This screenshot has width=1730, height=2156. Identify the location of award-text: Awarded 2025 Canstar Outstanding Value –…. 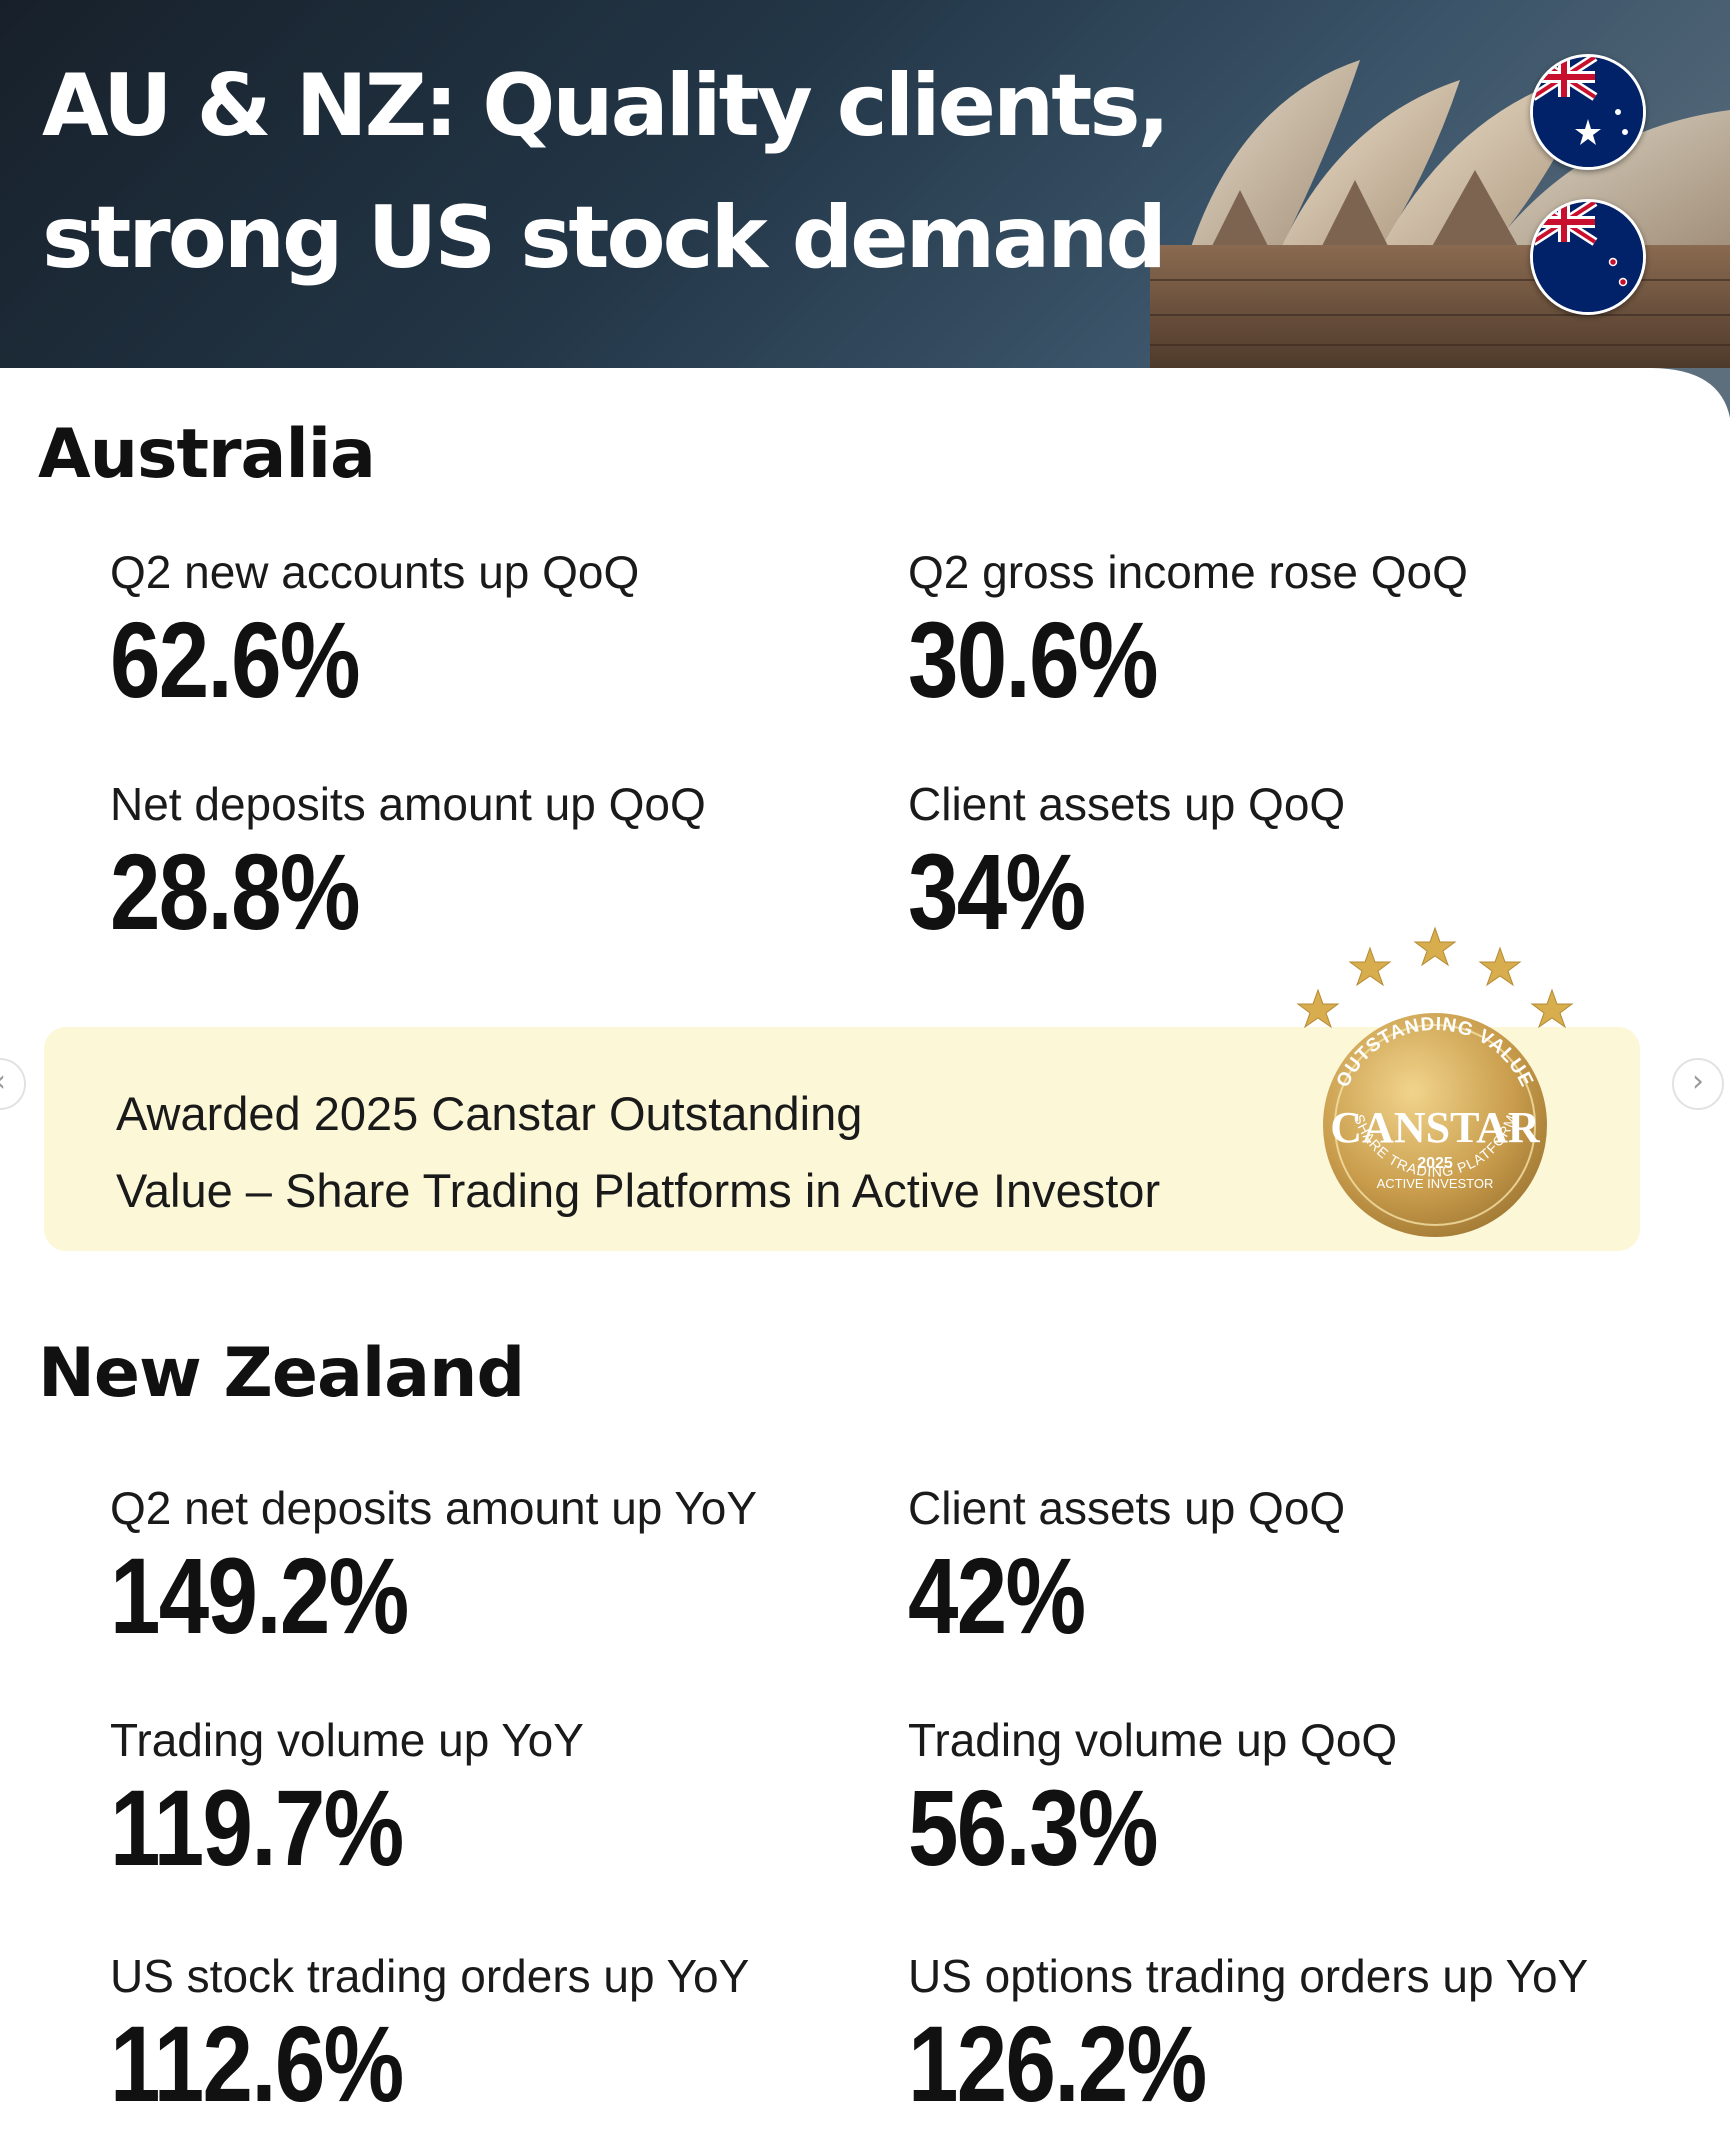
(638, 1152).